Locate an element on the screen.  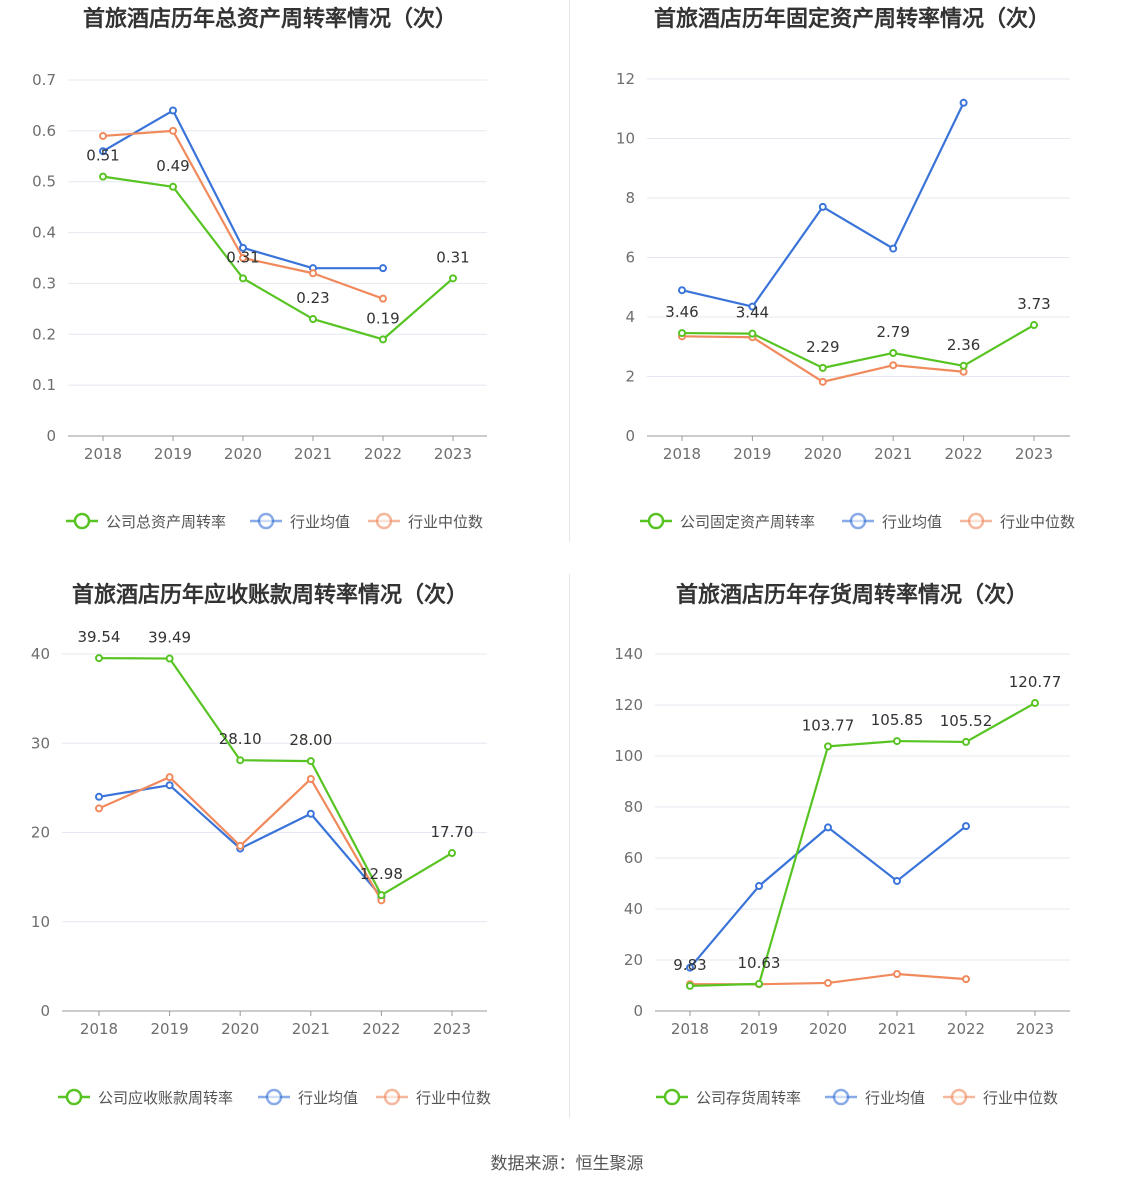
data-label: 3.44 is located at coordinates (752, 313).